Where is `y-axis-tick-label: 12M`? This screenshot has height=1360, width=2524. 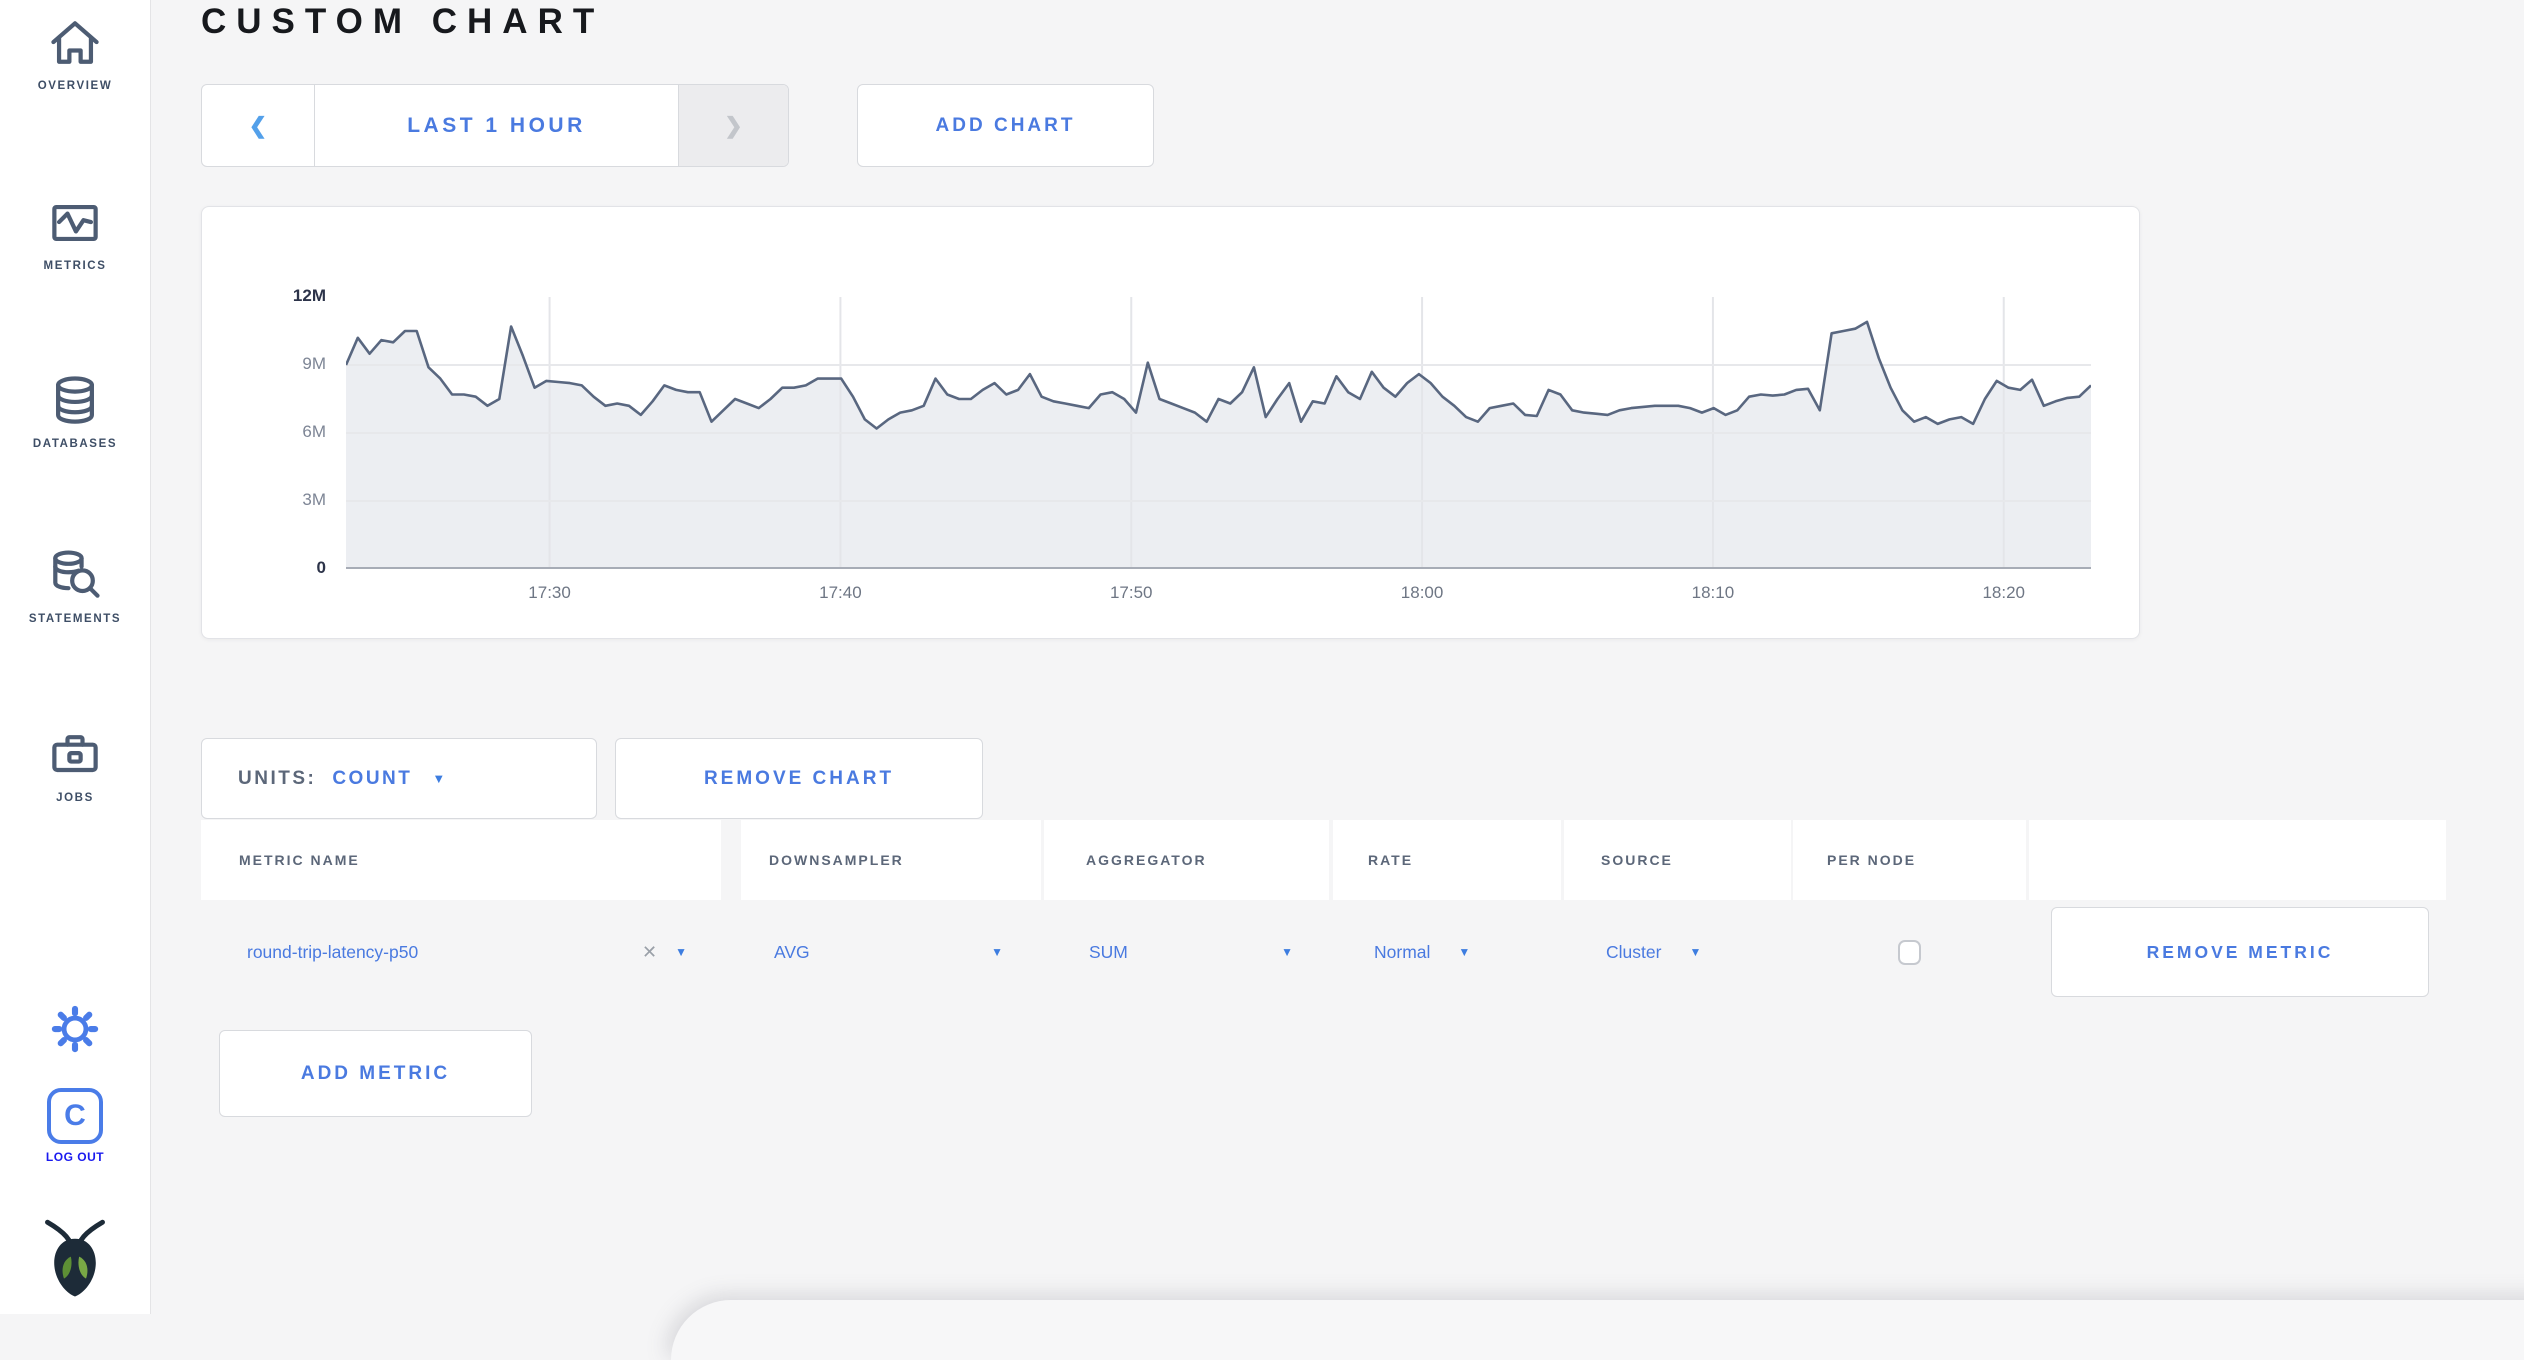
y-axis-tick-label: 12M is located at coordinates (309, 295).